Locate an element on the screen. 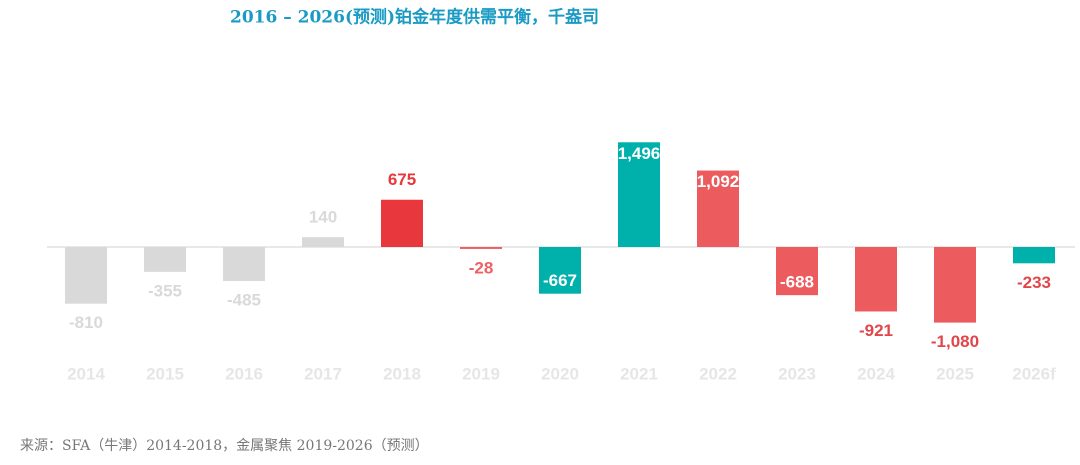  value-label: -688 is located at coordinates (797, 282).